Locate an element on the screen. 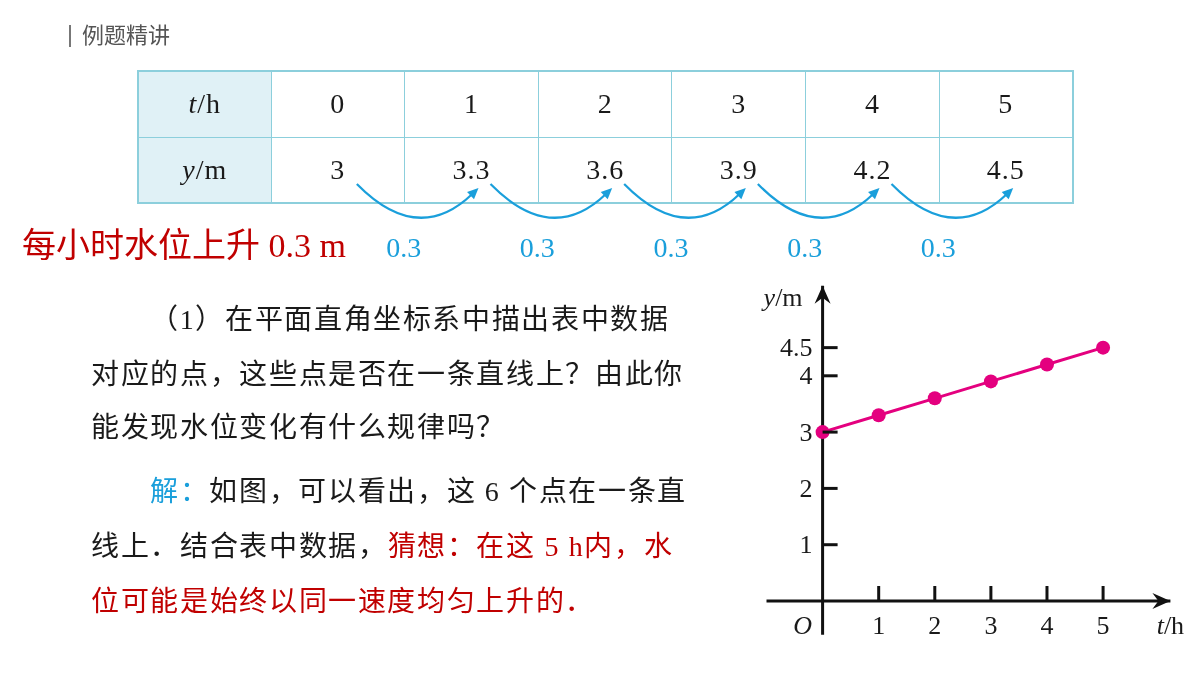 The height and width of the screenshot is (675, 1200). data-label: 5 is located at coordinates (1006, 104).